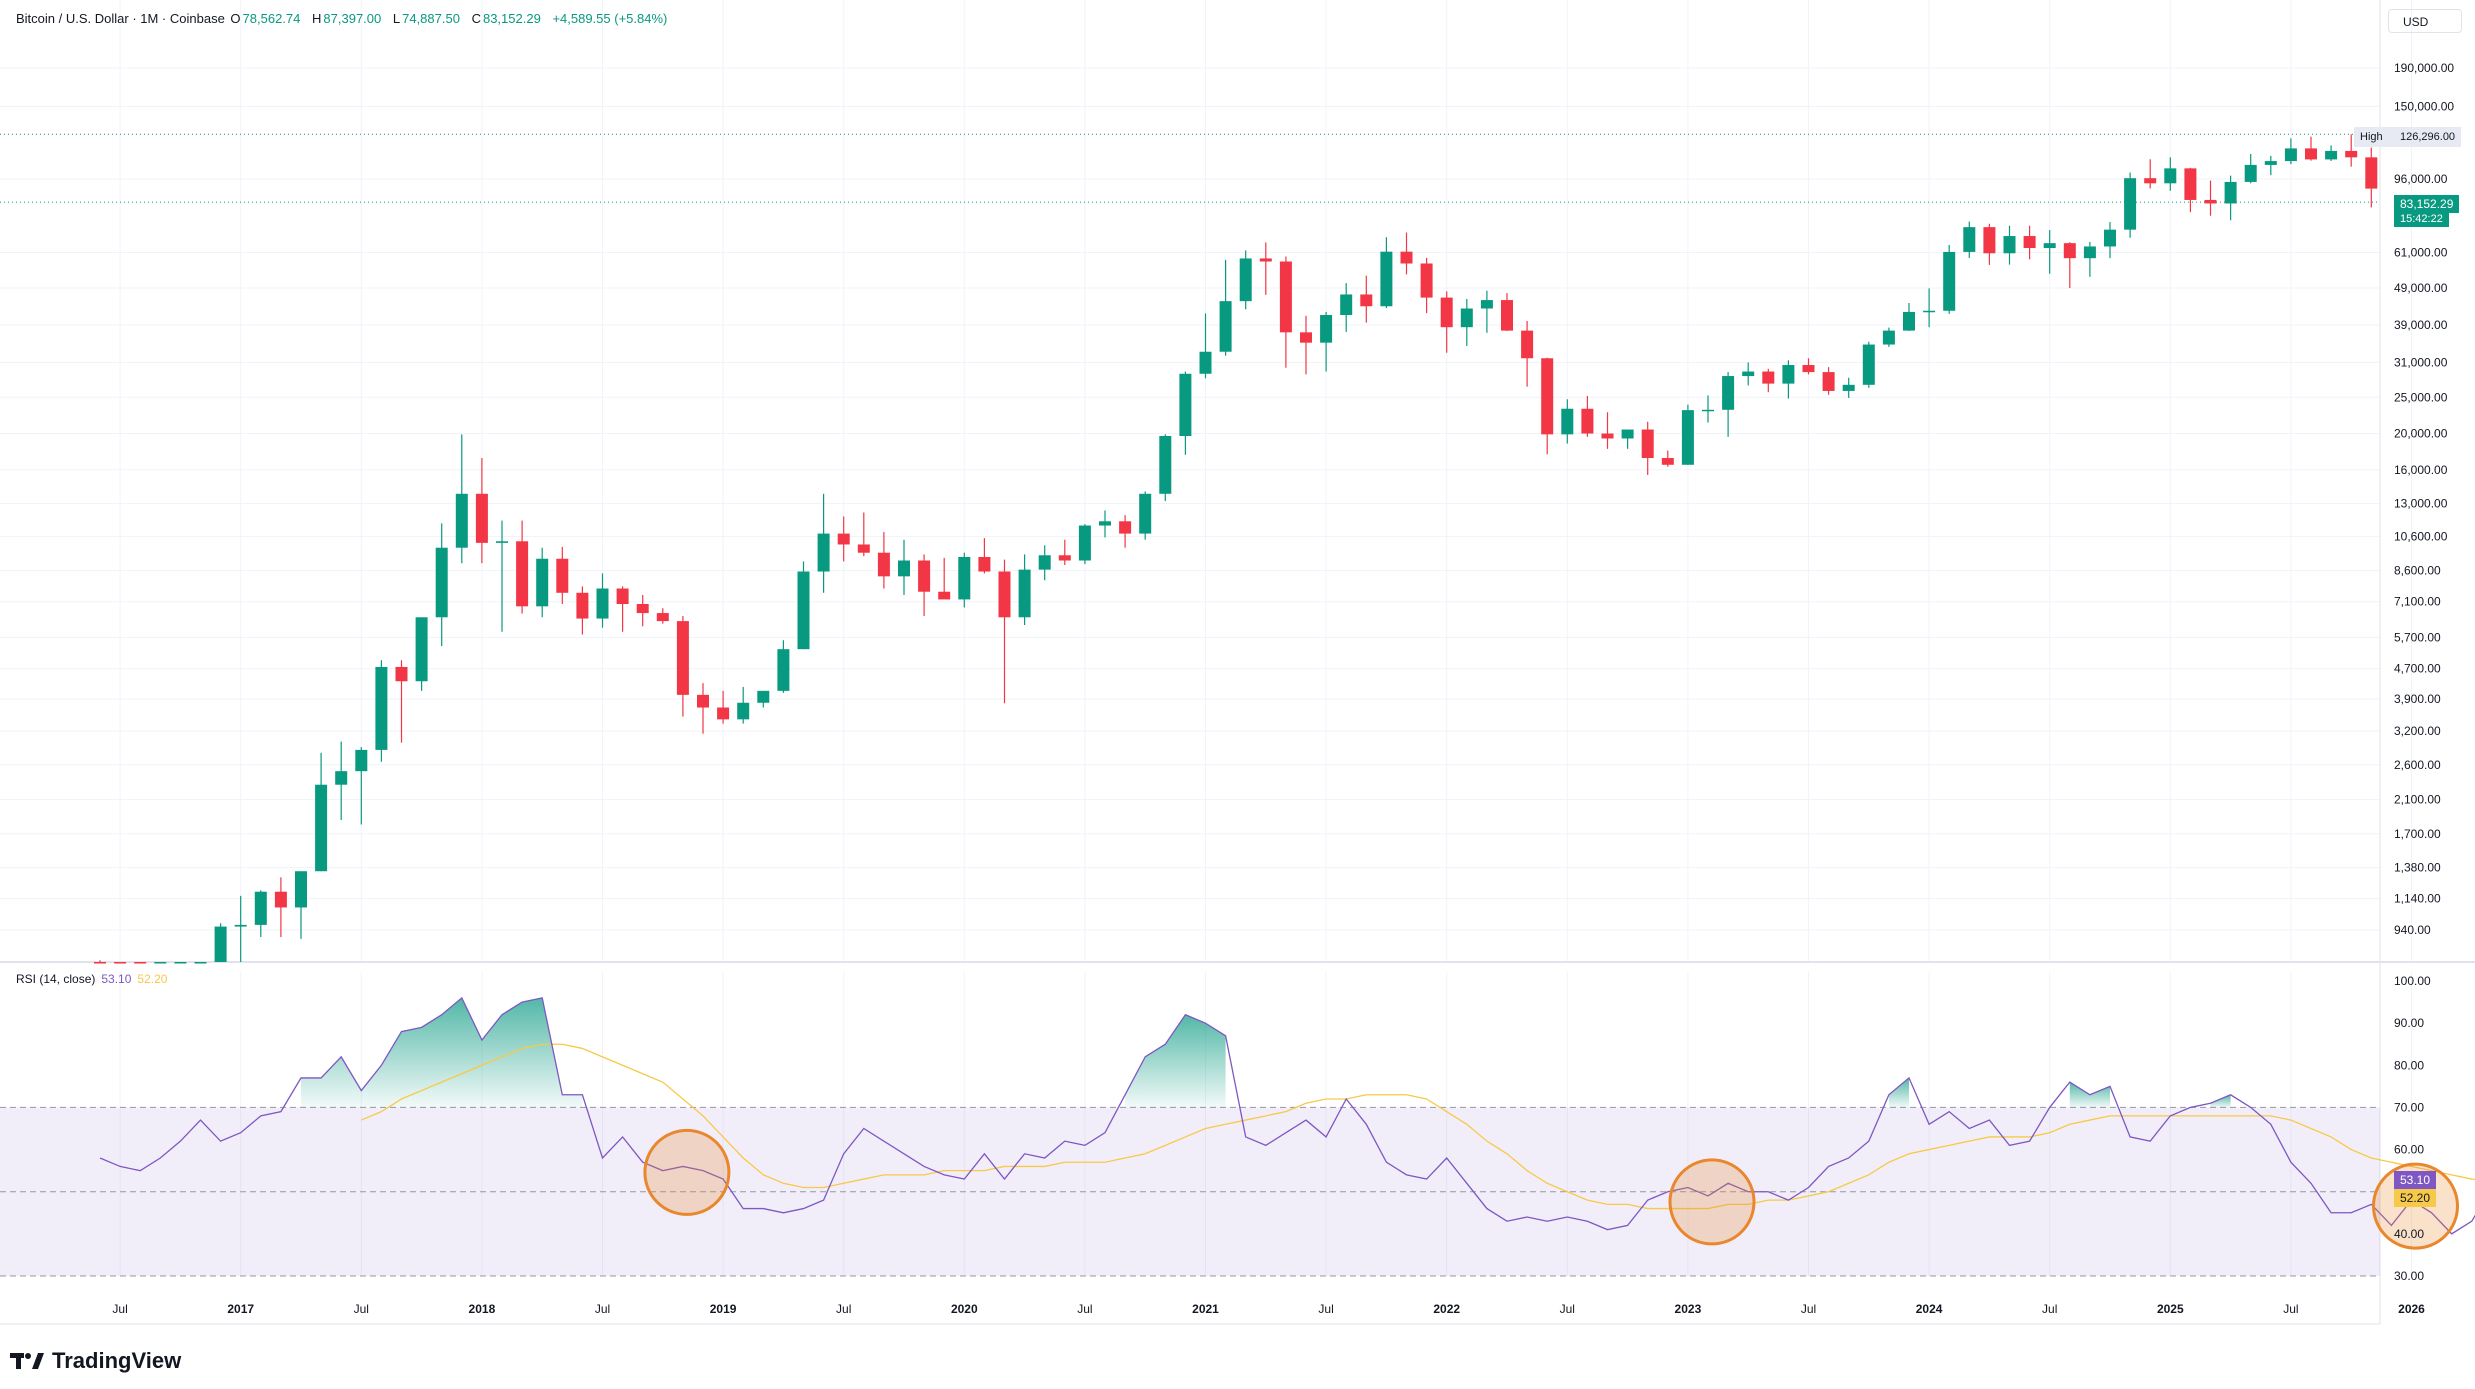 The width and height of the screenshot is (2475, 1389). Describe the element at coordinates (2417, 868) in the screenshot. I see `price-tick-label: 1,380.00` at that location.